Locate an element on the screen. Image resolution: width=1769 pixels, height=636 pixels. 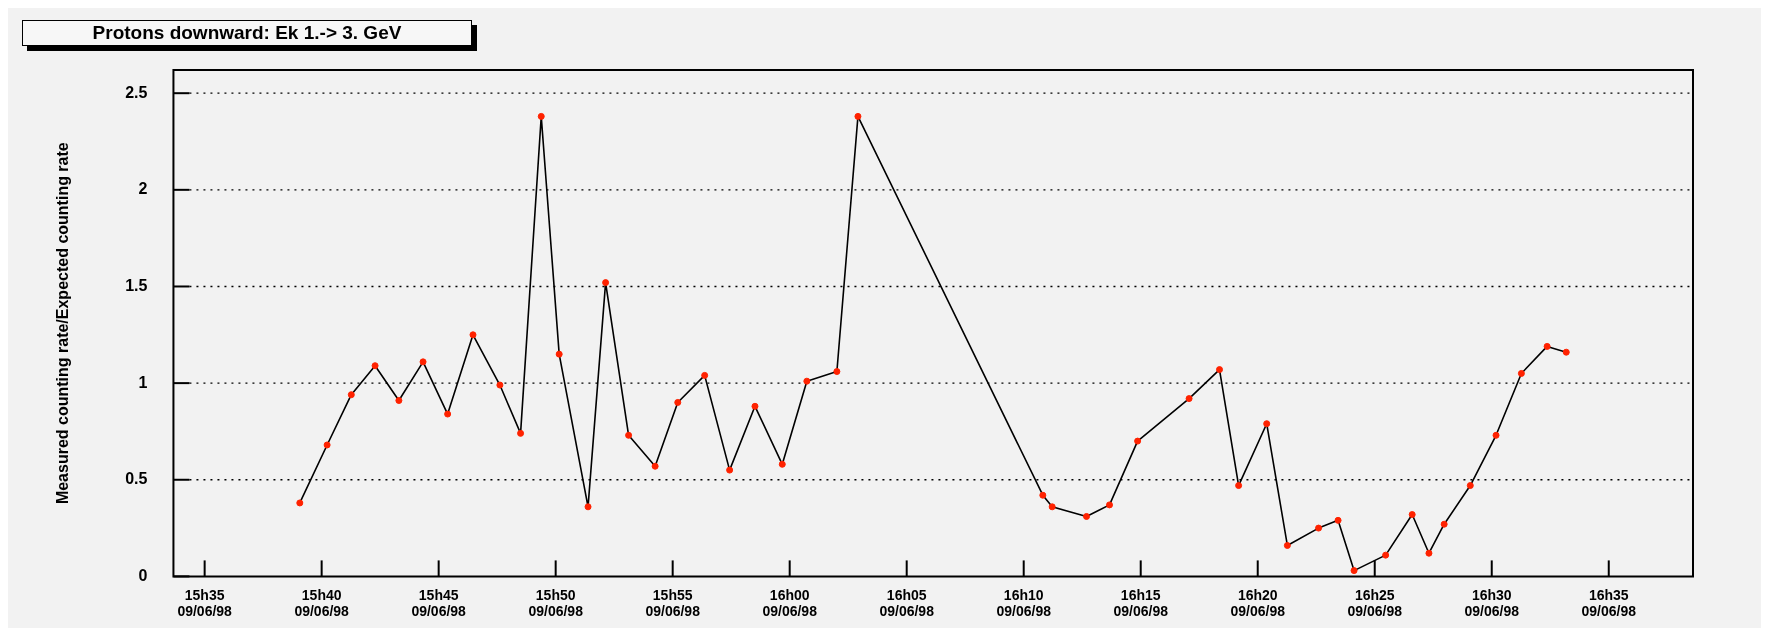
y-axis-title: Measured counting rate/Expected counting rate is located at coordinates (63, 323).